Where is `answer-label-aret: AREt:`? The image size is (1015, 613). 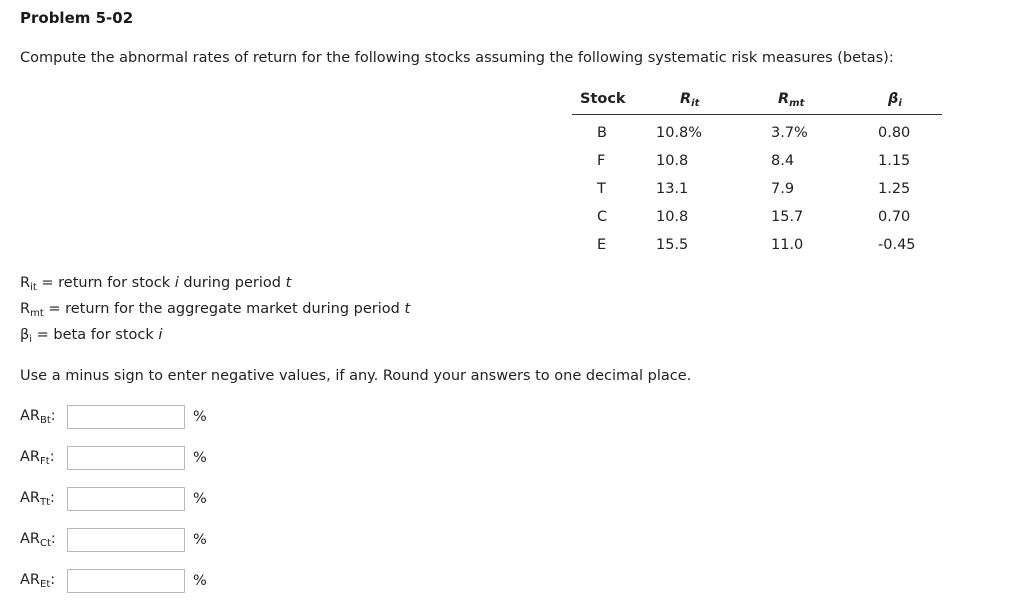
answer-label-aret: AREt: is located at coordinates (38, 581).